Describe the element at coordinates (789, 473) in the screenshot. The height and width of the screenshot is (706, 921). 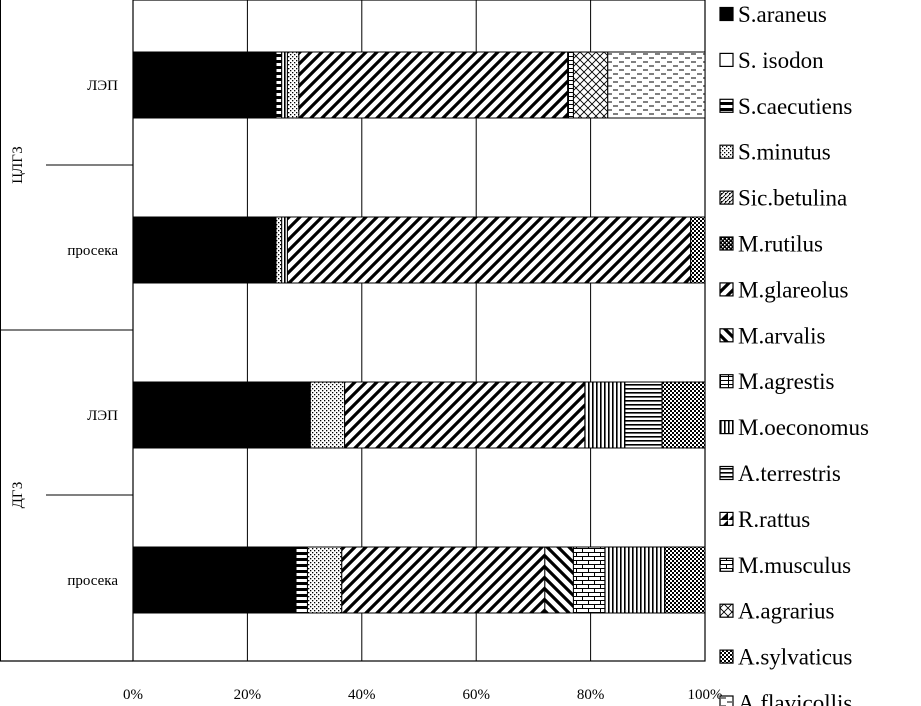
I see `legend-label: A.terrestris` at that location.